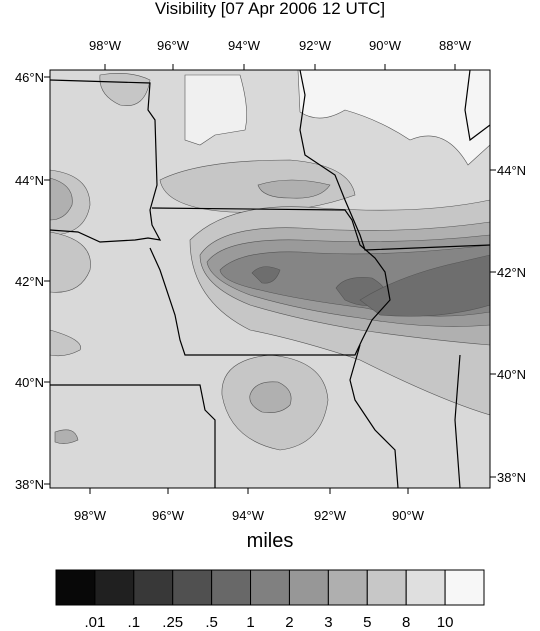 This screenshot has height=631, width=540. What do you see at coordinates (105, 45) in the screenshot?
I see `top-lon-label: 98°W` at bounding box center [105, 45].